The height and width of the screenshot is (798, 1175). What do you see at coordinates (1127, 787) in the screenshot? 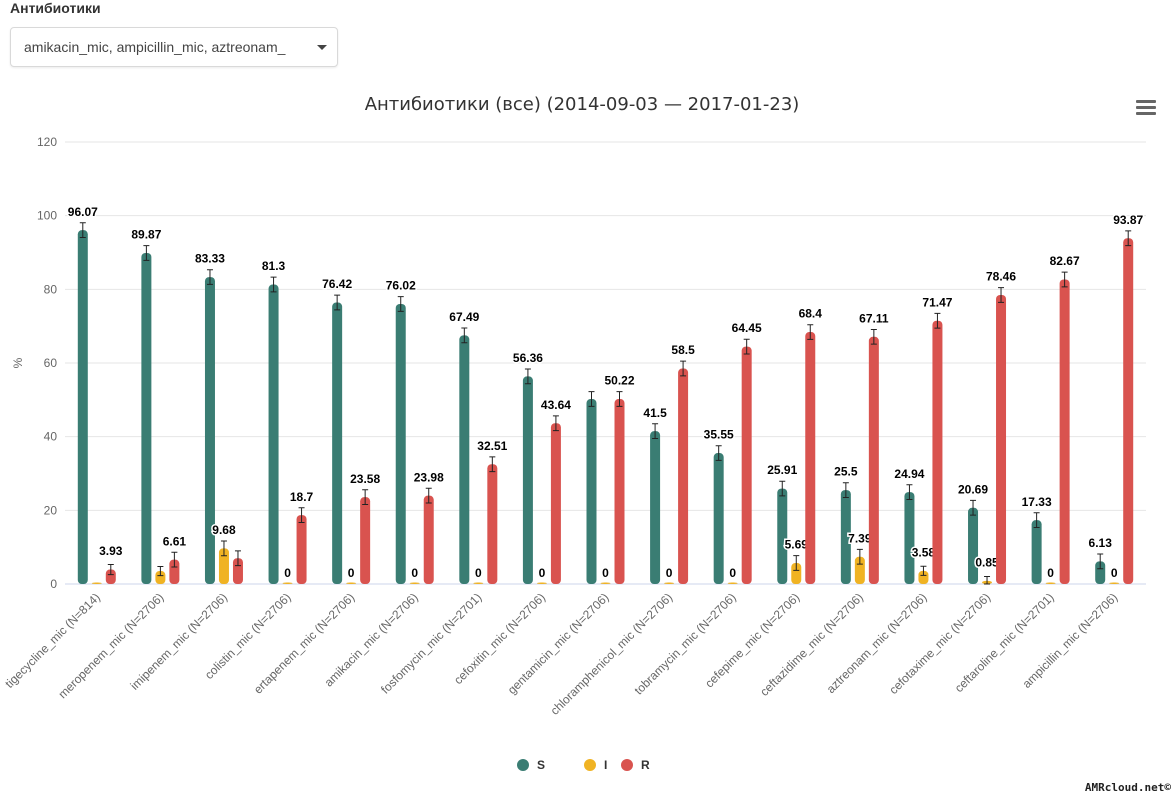
I see `credit-text: AMRcloud.net©` at bounding box center [1127, 787].